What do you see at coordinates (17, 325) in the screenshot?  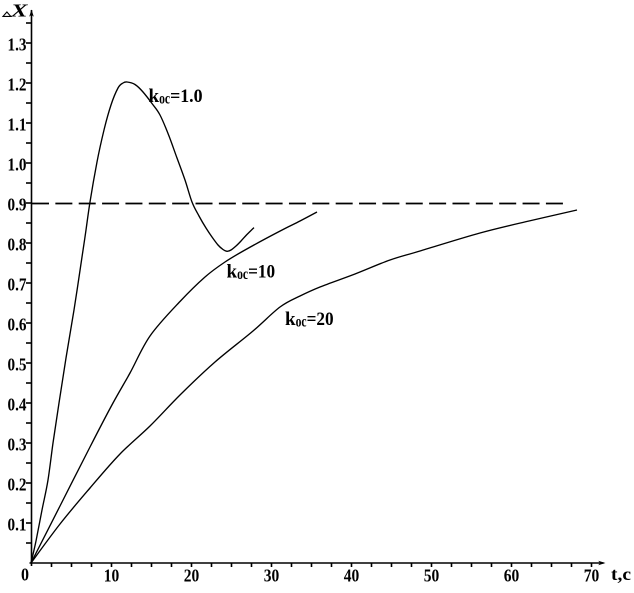 I see `svg-text: 0.6` at bounding box center [17, 325].